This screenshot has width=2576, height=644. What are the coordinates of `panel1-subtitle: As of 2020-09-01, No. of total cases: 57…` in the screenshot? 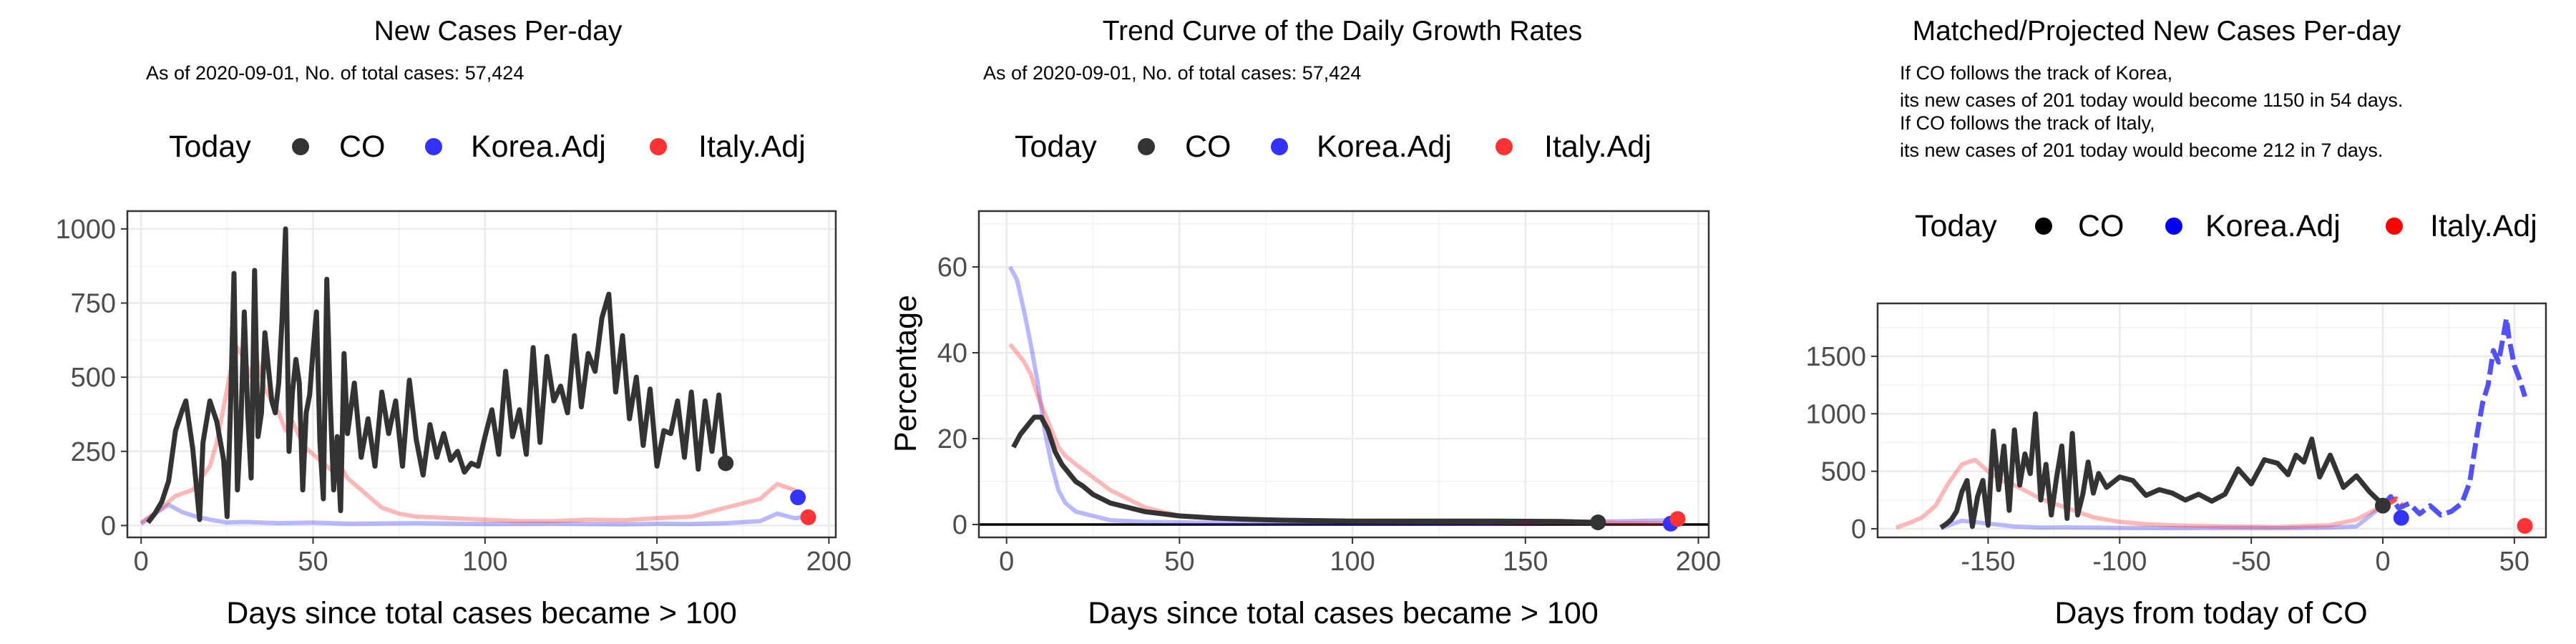 It's located at (335, 73).